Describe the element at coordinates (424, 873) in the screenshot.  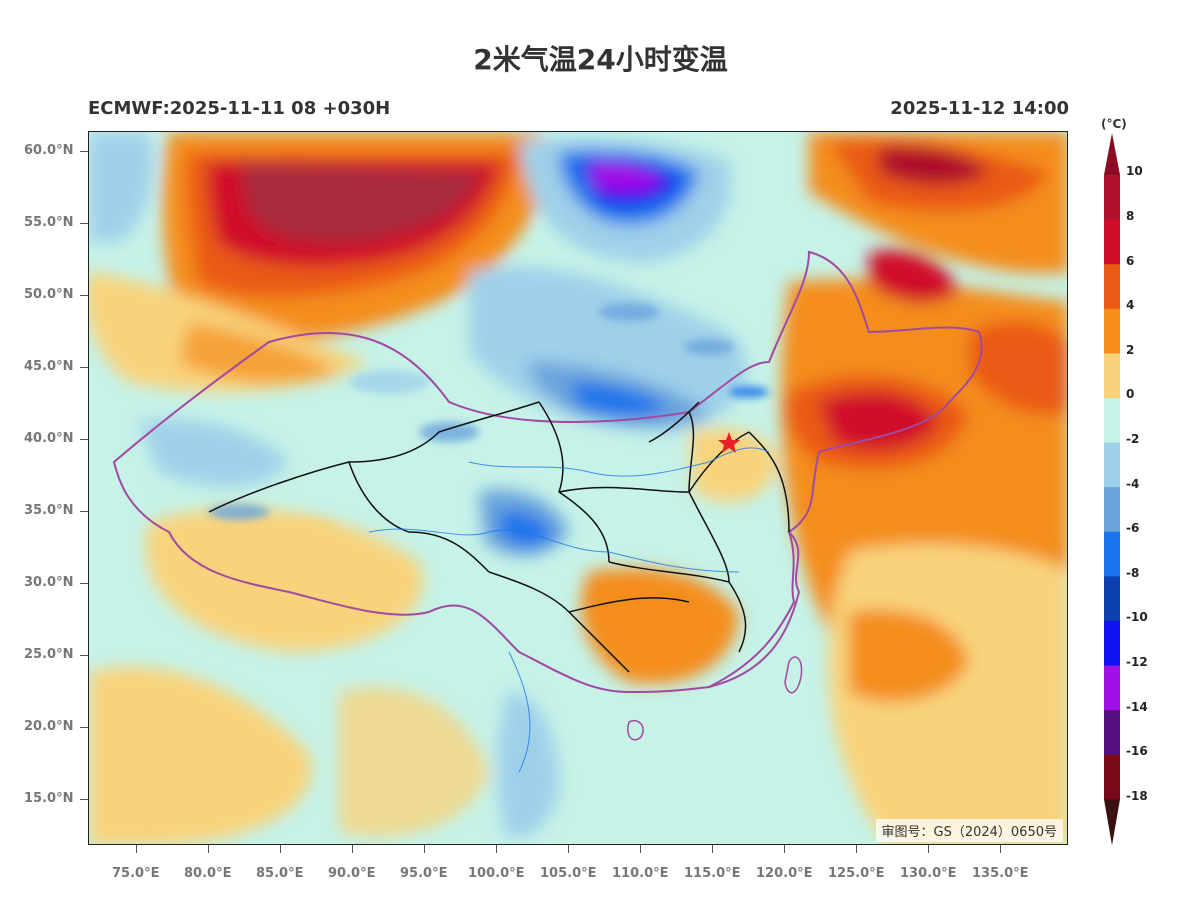
I see `x-tick-label: 95.0°E` at that location.